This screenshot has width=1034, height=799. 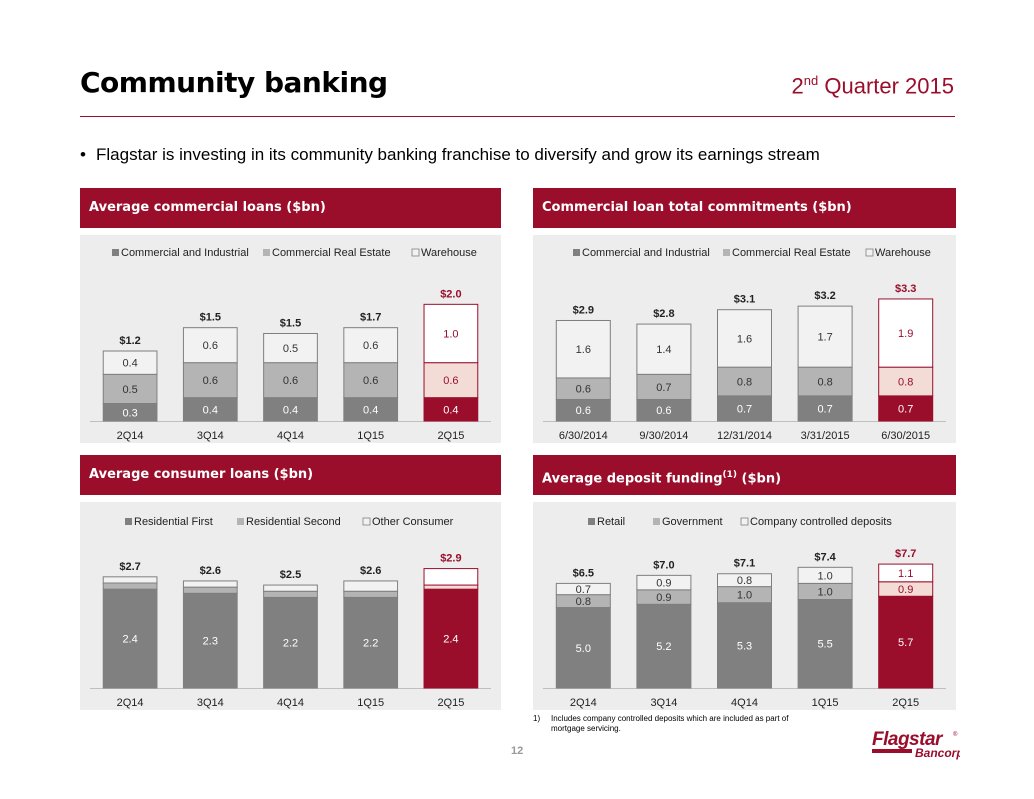 I want to click on total-label: $3.3, so click(x=905, y=289).